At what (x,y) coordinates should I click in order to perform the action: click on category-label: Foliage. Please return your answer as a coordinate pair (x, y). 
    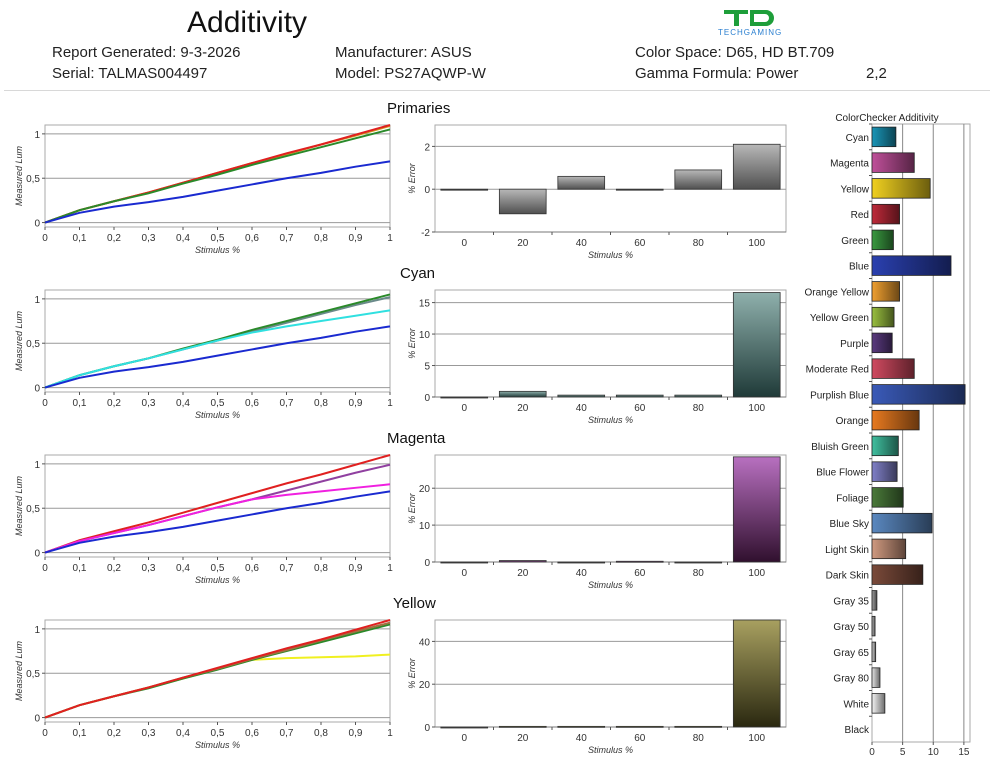
    Looking at the image, I should click on (852, 498).